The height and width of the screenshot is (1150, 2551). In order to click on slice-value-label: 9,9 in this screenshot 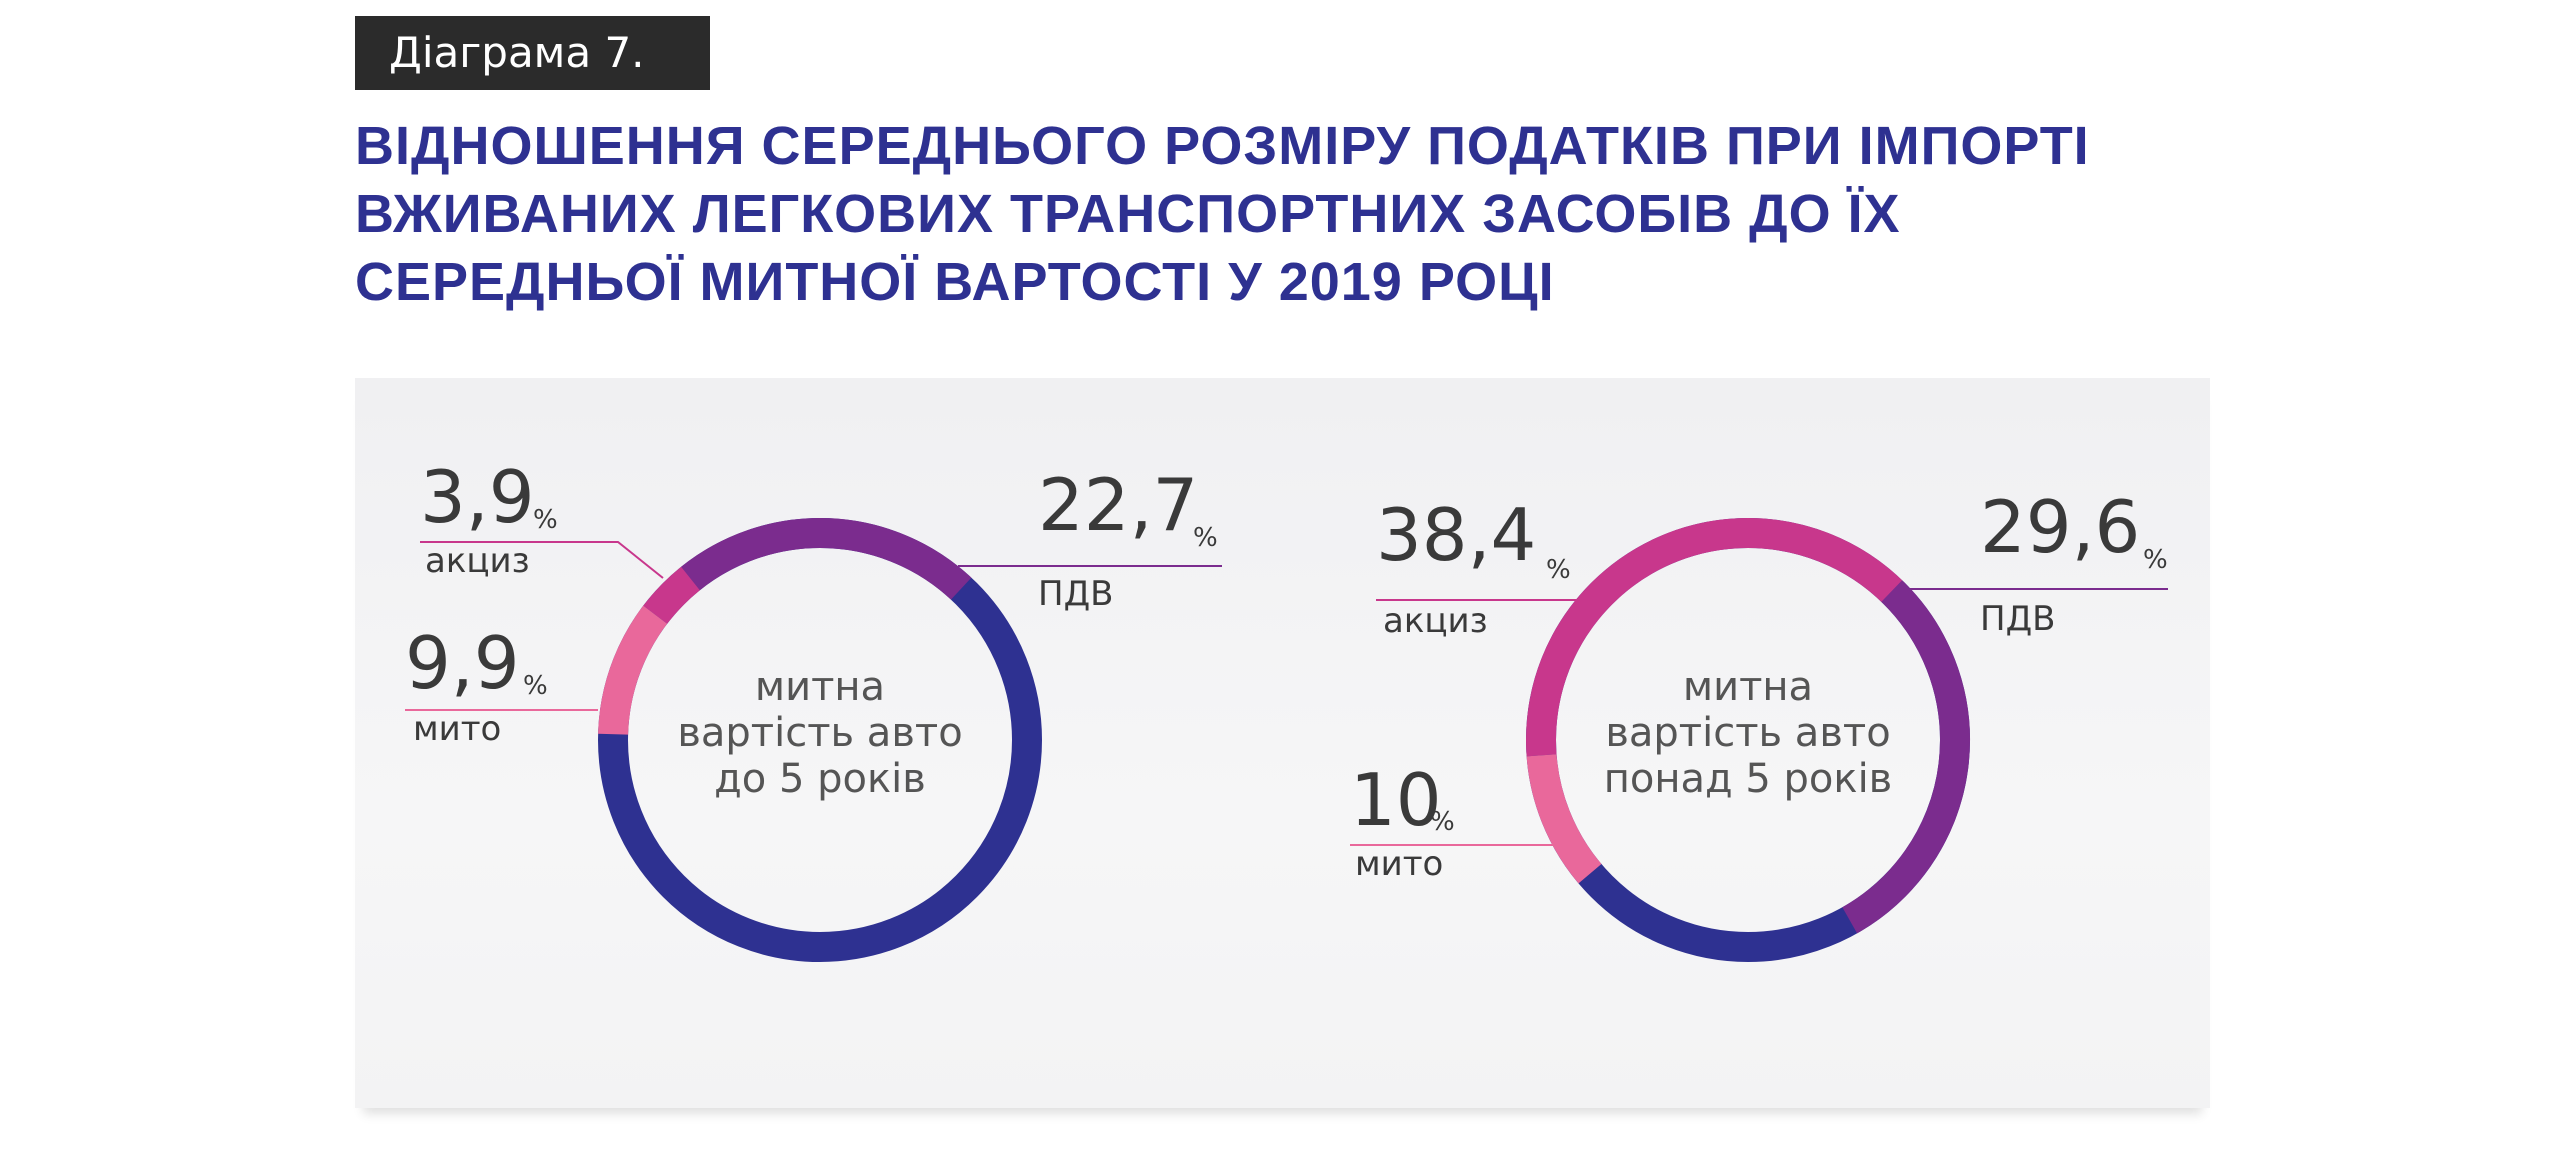, I will do `click(462, 663)`.